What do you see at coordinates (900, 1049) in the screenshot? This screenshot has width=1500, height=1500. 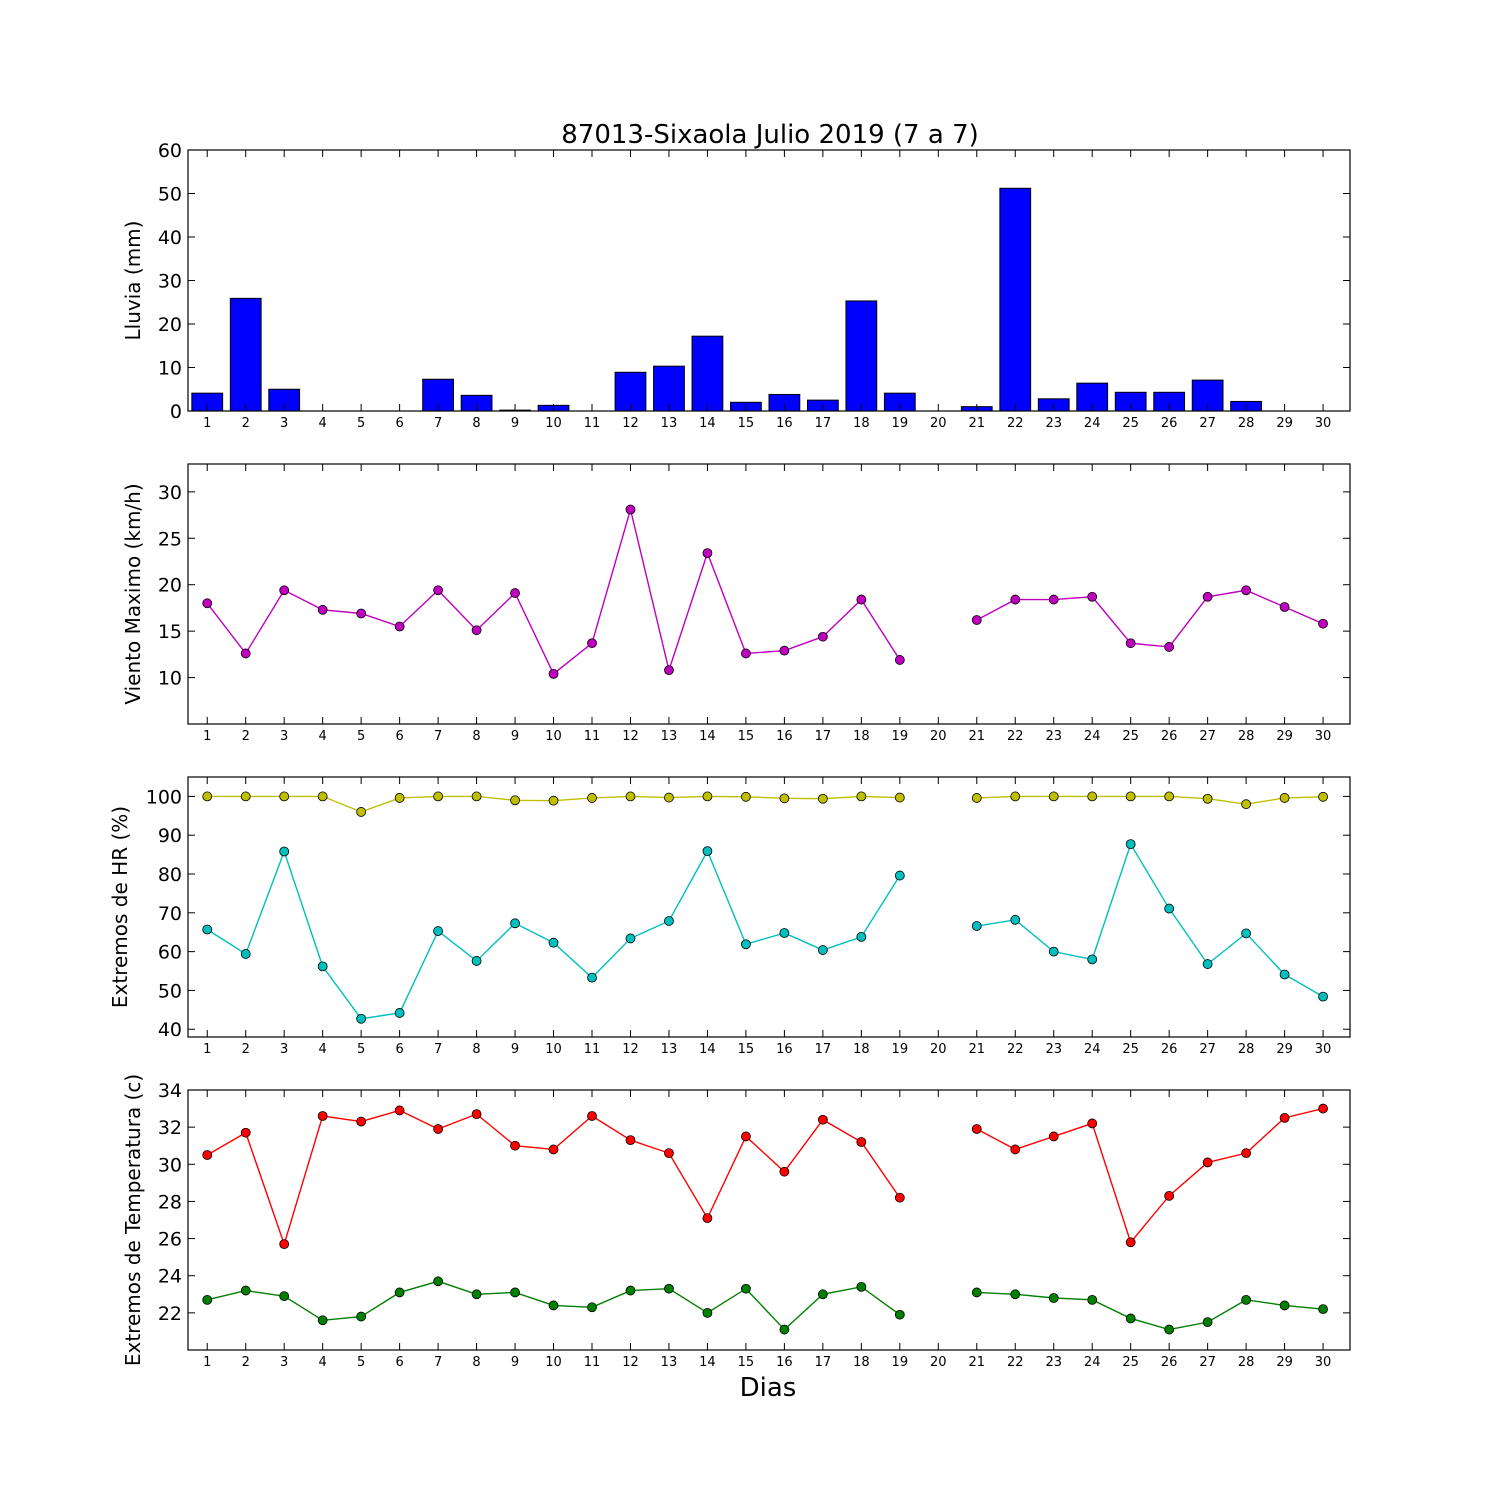 I see `x-tick-label: 19` at bounding box center [900, 1049].